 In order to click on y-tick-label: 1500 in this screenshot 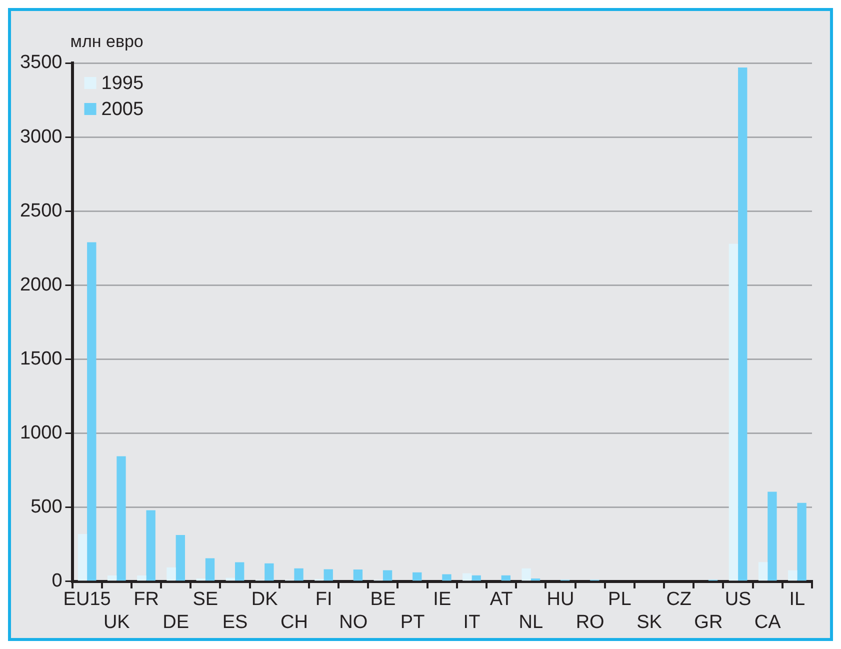, I will do `click(41, 359)`.